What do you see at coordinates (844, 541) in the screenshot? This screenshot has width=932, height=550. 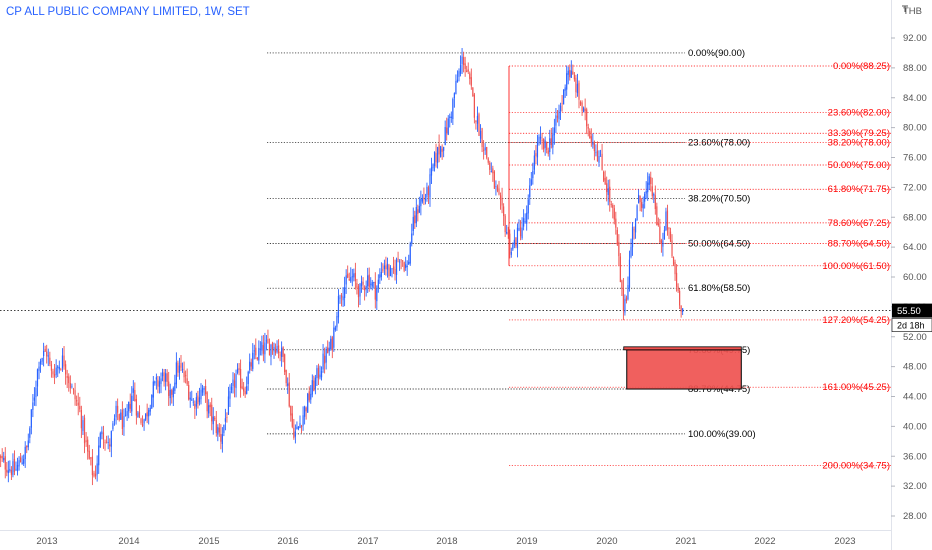 I see `x-tick-label: 2023` at bounding box center [844, 541].